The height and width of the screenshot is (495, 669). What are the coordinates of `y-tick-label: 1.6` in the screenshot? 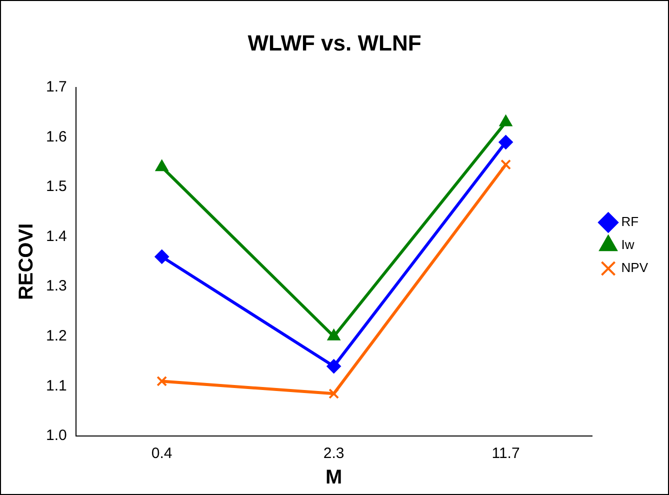 It's located at (56, 137).